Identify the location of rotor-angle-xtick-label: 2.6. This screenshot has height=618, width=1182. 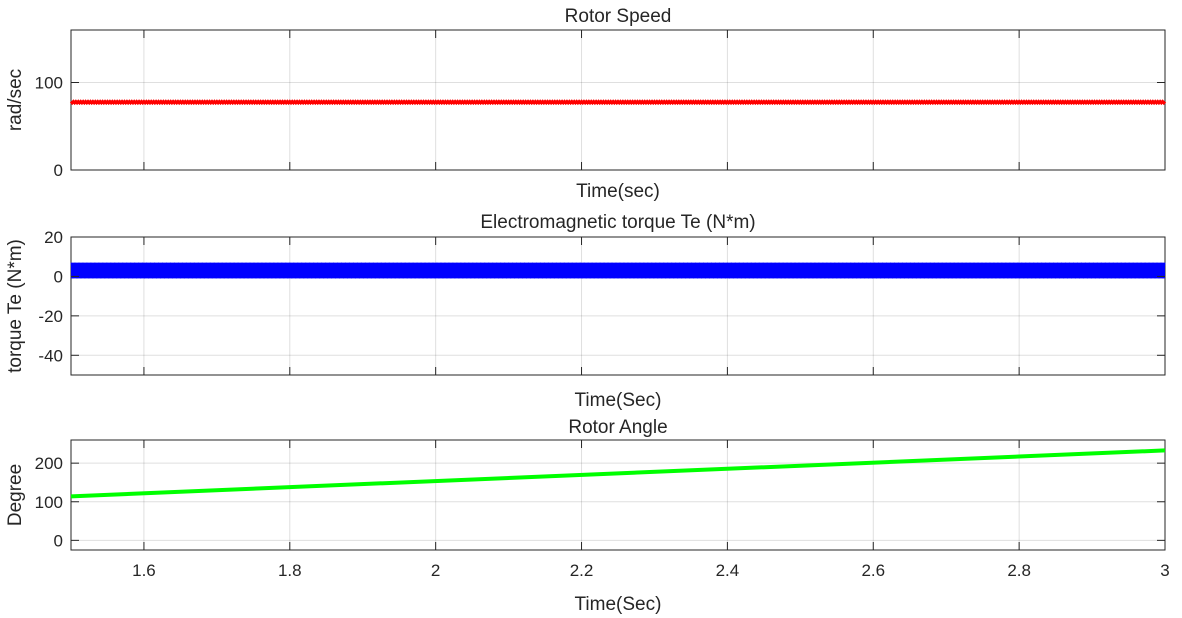
(873, 570).